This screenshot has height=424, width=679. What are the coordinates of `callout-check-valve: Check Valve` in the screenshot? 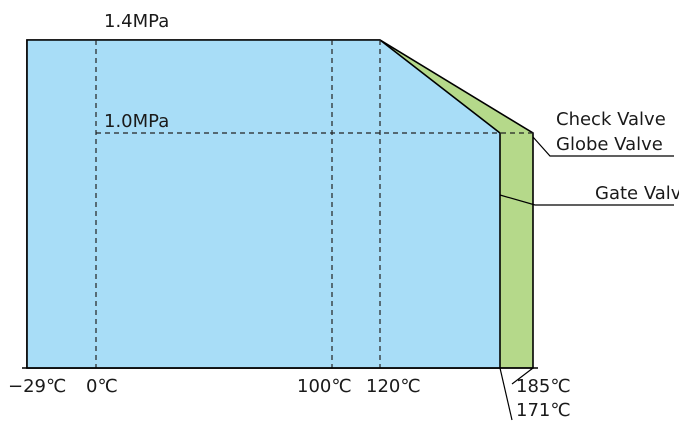 It's located at (611, 119).